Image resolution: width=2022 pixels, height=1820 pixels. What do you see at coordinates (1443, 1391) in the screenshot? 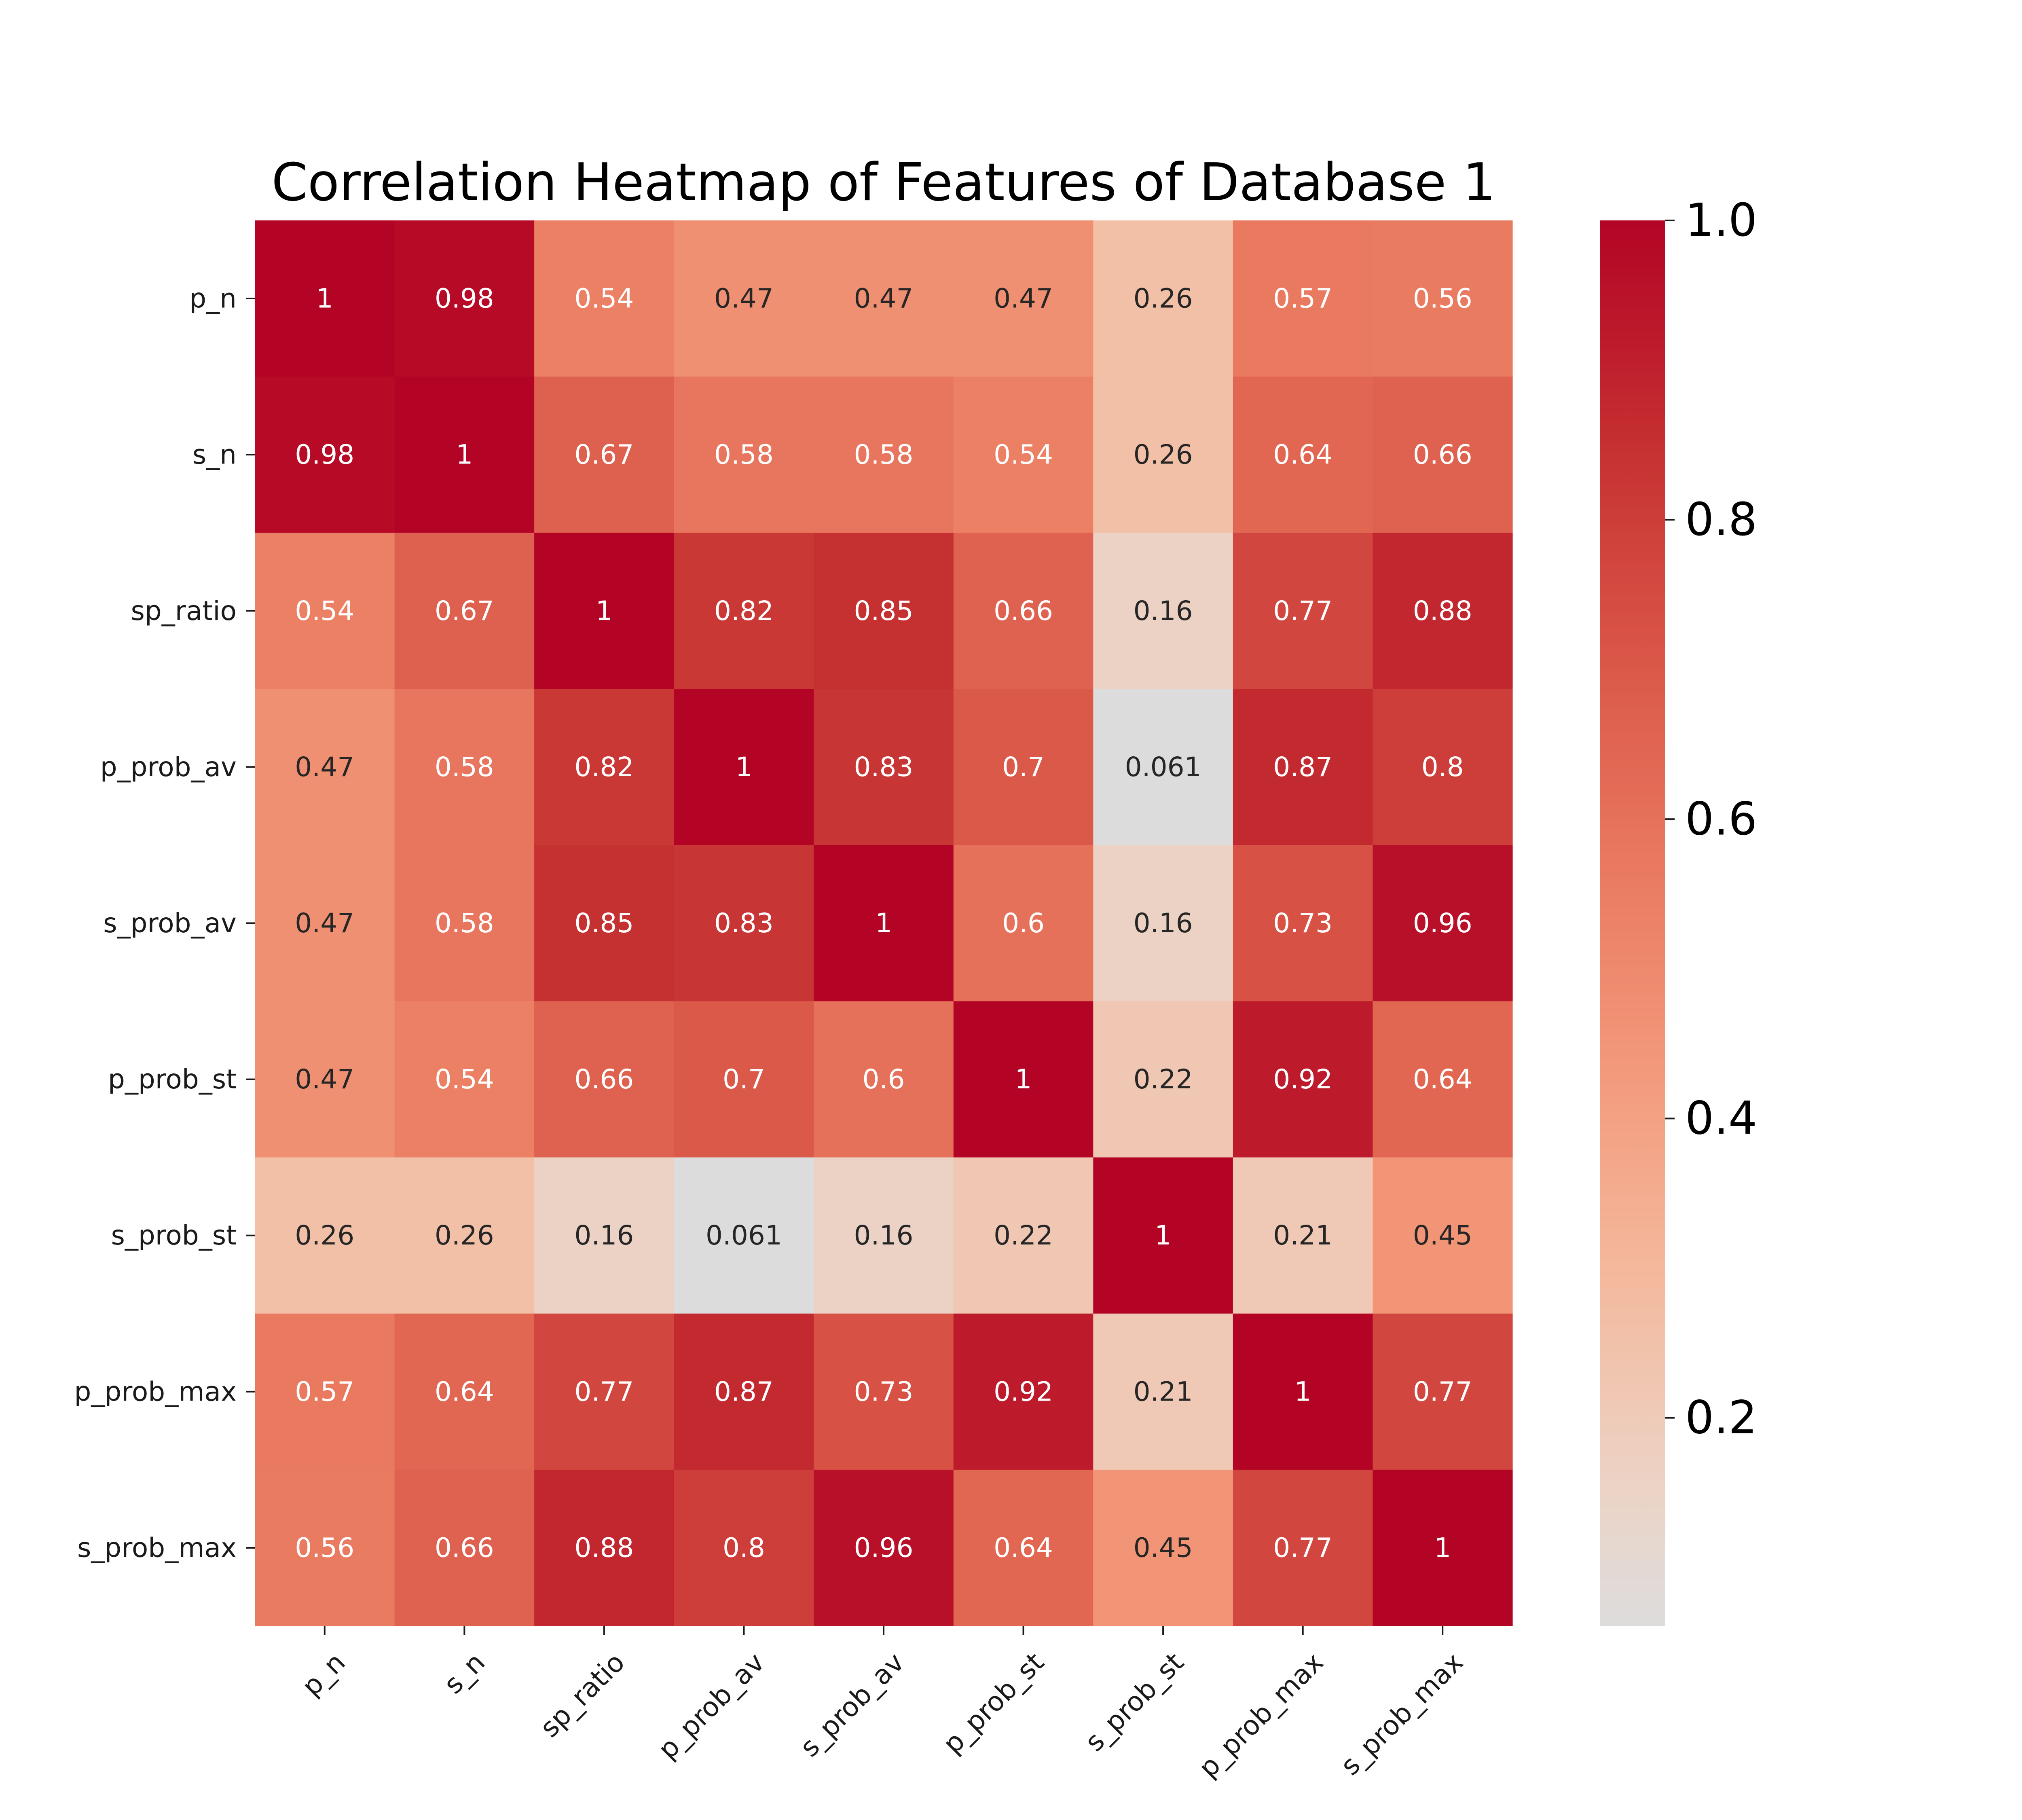
I see `heatmap-cell-p_prob_max-s_prob_max` at bounding box center [1443, 1391].